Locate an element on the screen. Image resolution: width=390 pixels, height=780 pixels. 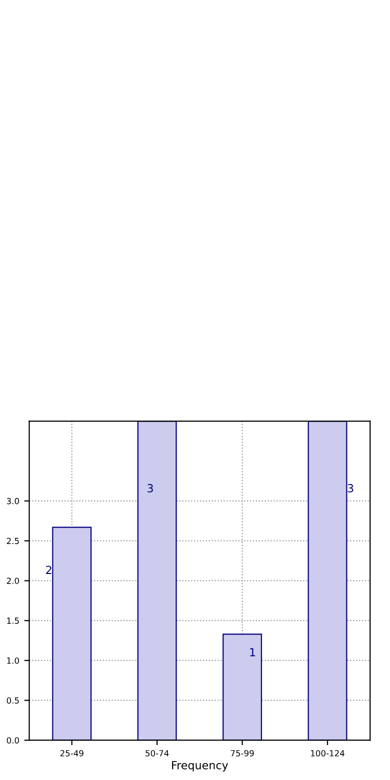
x-axis-title: Frequency is located at coordinates (200, 766).